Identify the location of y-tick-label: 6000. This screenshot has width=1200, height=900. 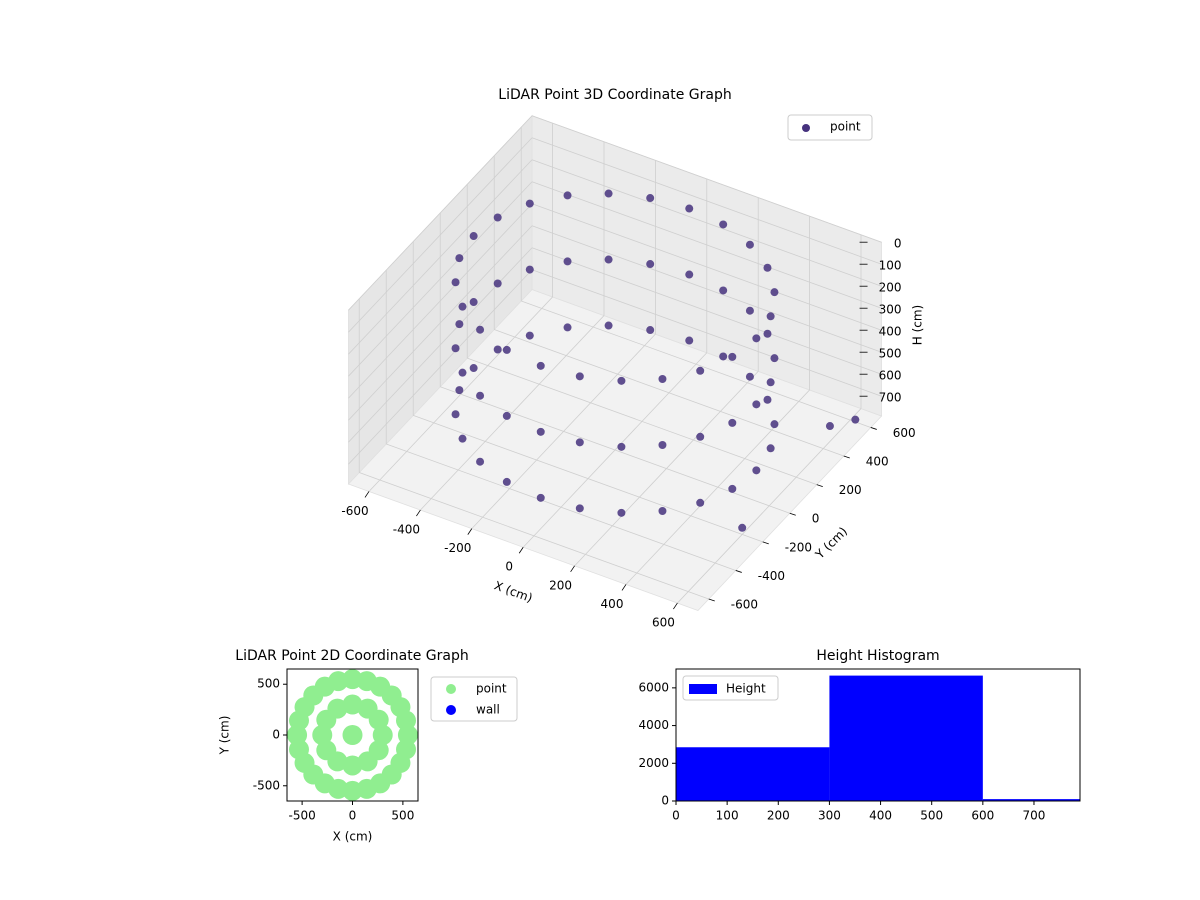
(653, 687).